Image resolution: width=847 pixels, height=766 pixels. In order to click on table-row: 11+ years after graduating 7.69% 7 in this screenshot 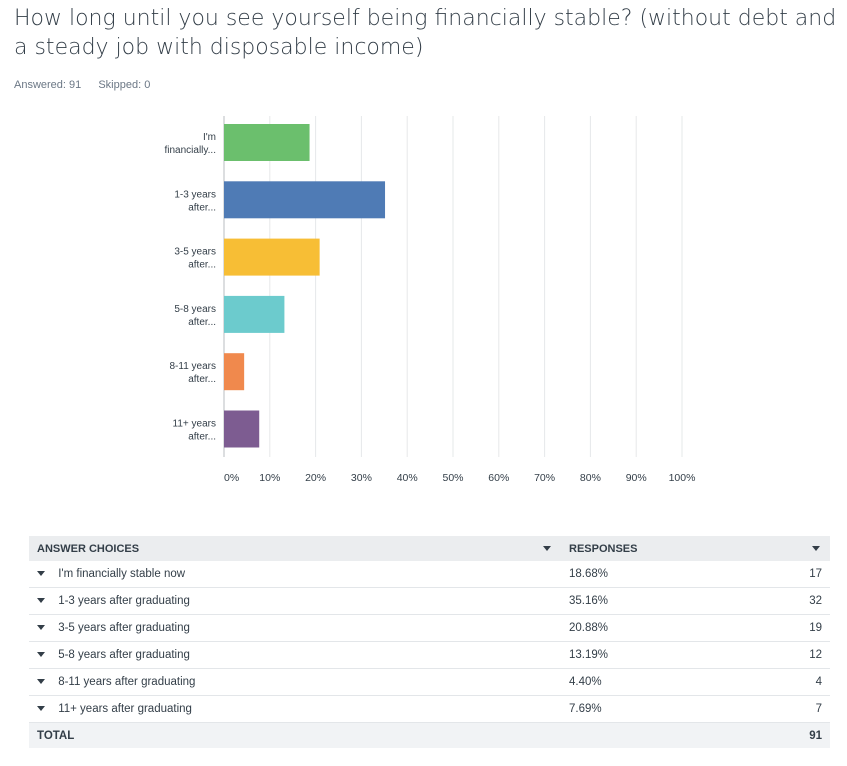, I will do `click(429, 709)`.